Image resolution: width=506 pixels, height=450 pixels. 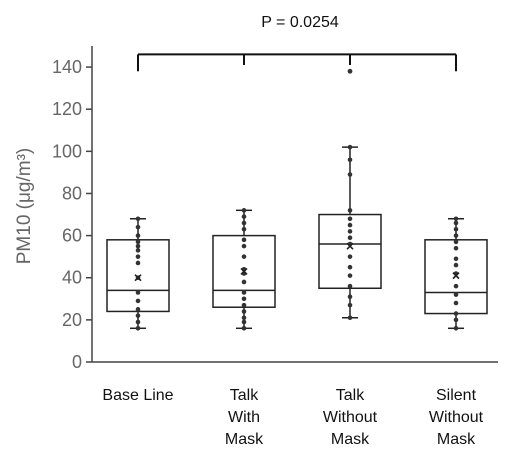 I want to click on category-label: Talk Without Mask, so click(x=350, y=417).